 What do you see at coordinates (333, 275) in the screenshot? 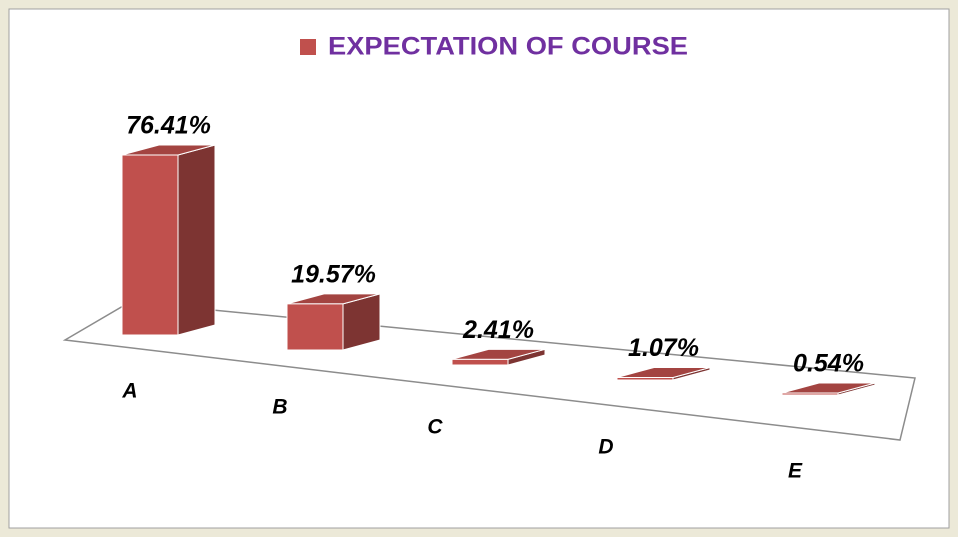
I see `value-label: 19.57%` at bounding box center [333, 275].